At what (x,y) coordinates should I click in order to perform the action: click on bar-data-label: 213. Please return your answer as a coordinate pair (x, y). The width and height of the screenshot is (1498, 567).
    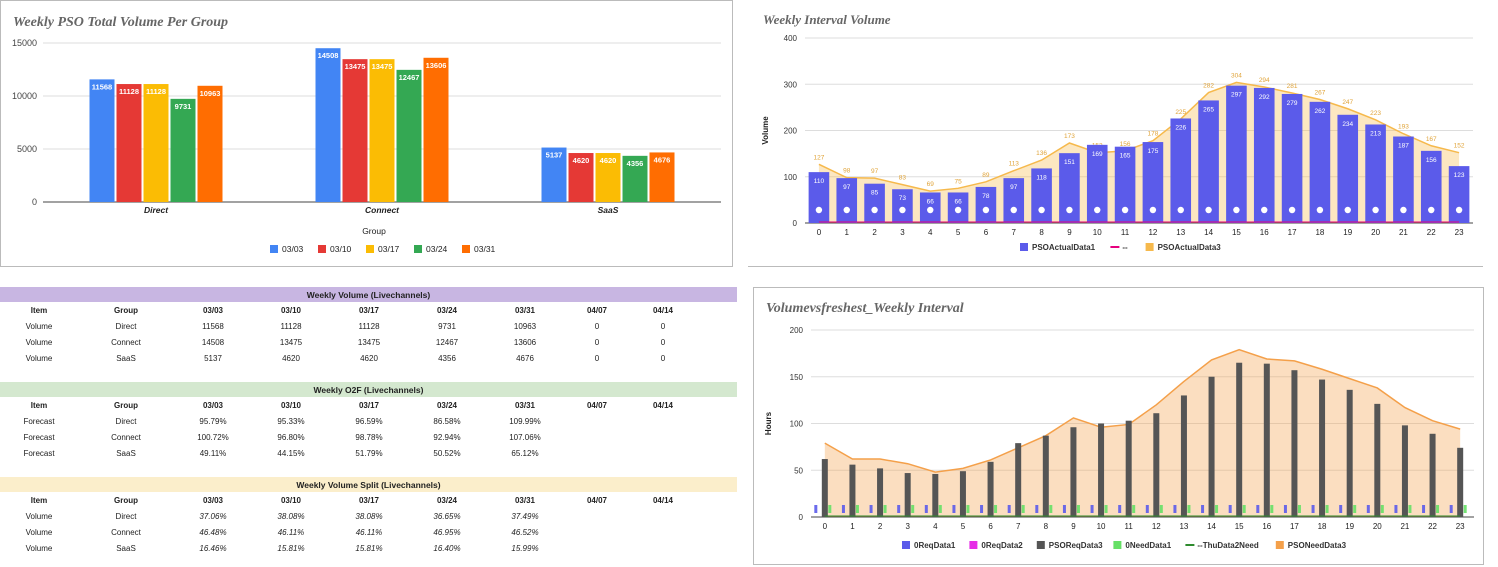
    Looking at the image, I should click on (1375, 133).